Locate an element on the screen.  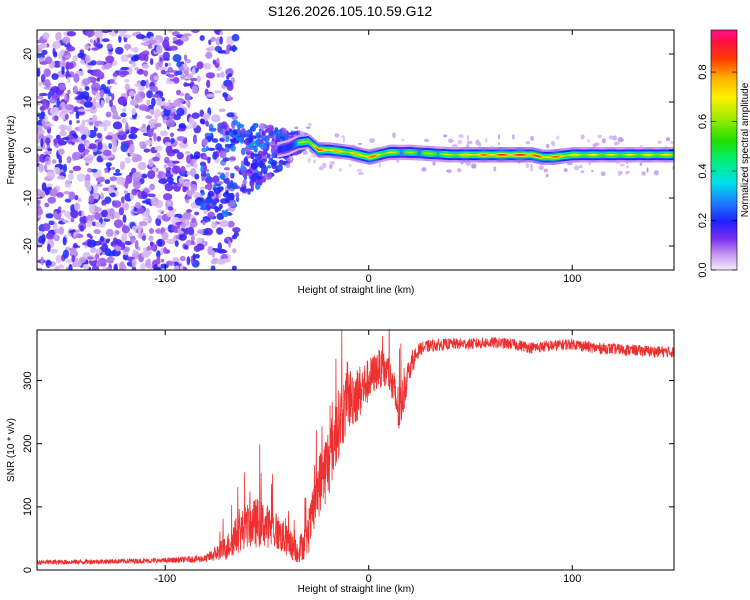
colorbar-tick-label: 0.8 is located at coordinates (703, 71).